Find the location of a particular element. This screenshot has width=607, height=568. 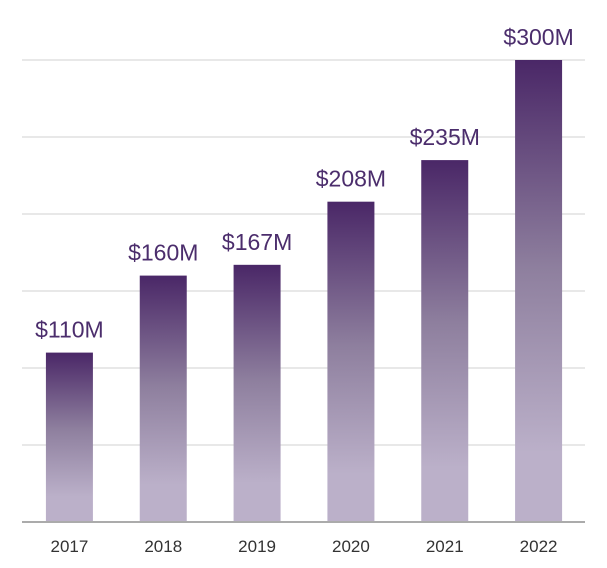

data-label: $300M is located at coordinates (538, 37).